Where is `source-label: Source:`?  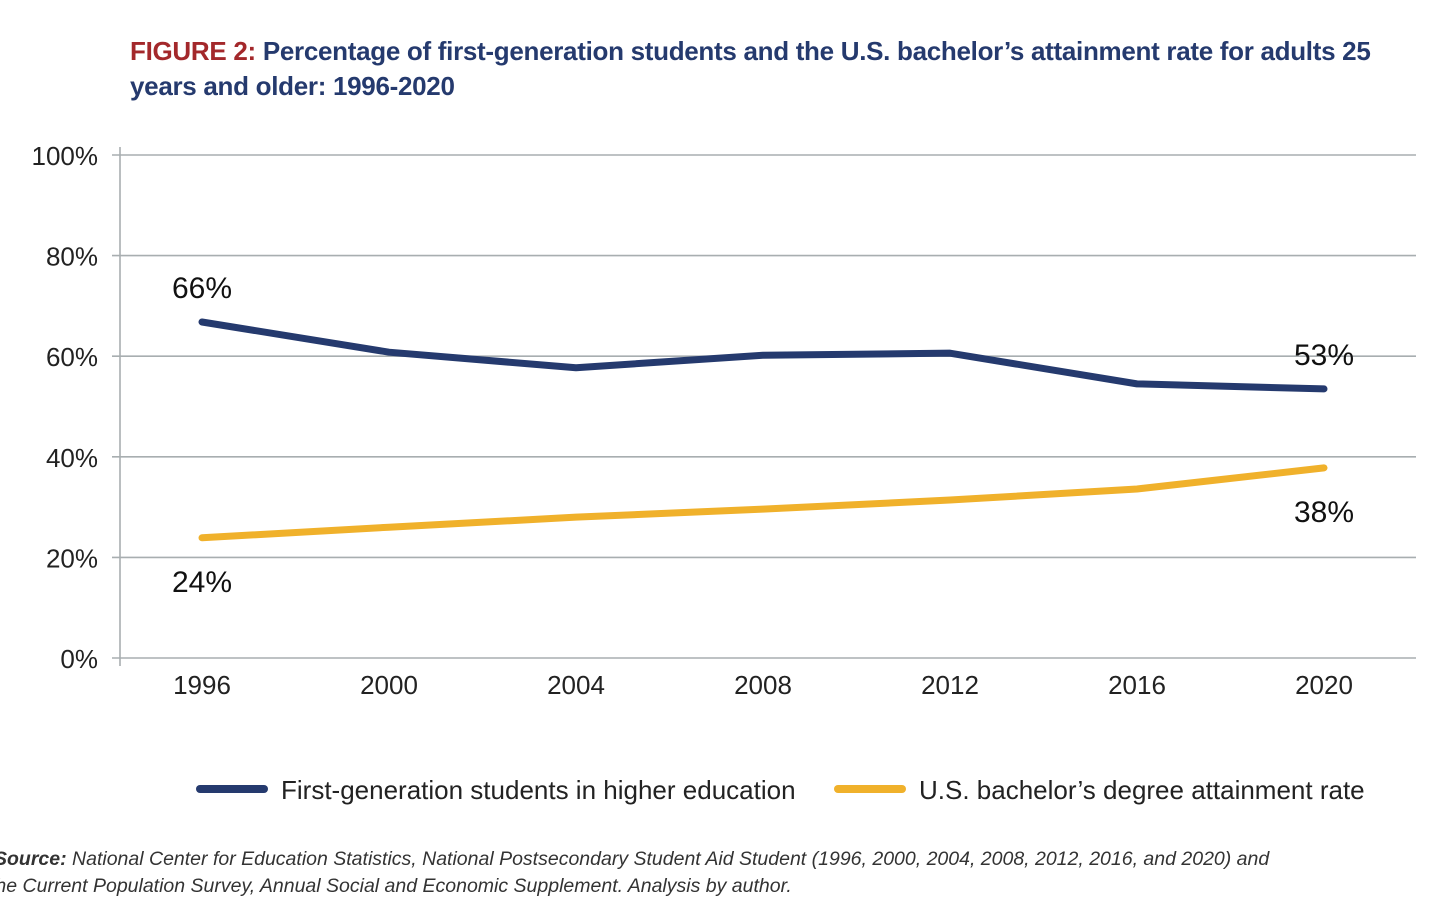
source-label: Source: is located at coordinates (33, 859).